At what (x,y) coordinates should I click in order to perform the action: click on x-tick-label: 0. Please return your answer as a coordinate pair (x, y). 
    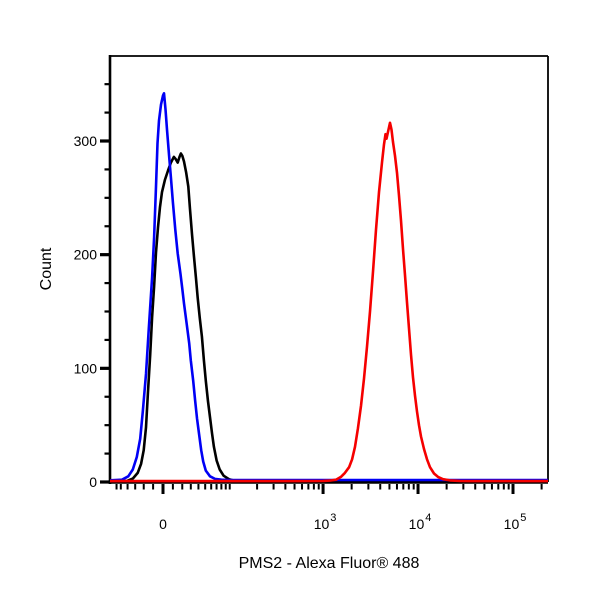
    Looking at the image, I should click on (163, 524).